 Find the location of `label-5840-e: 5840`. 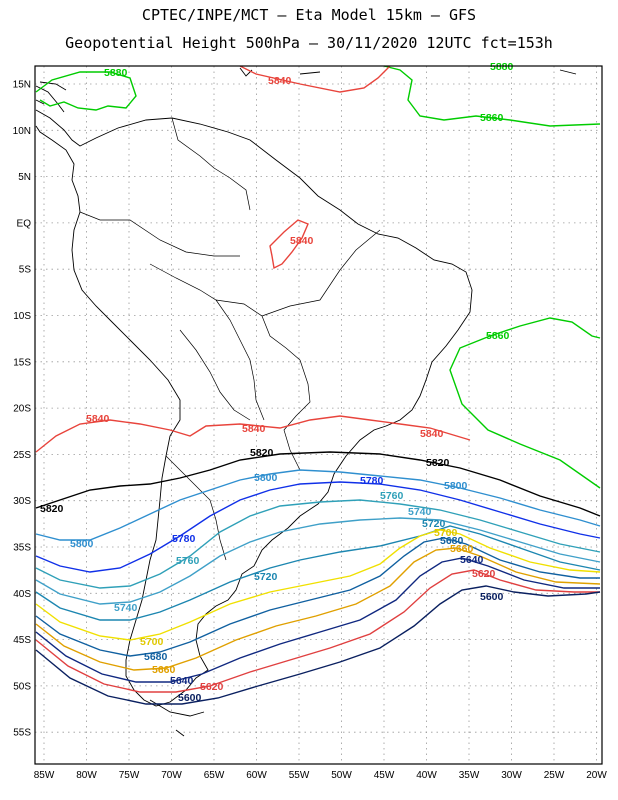

label-5840-e: 5840 is located at coordinates (432, 434).